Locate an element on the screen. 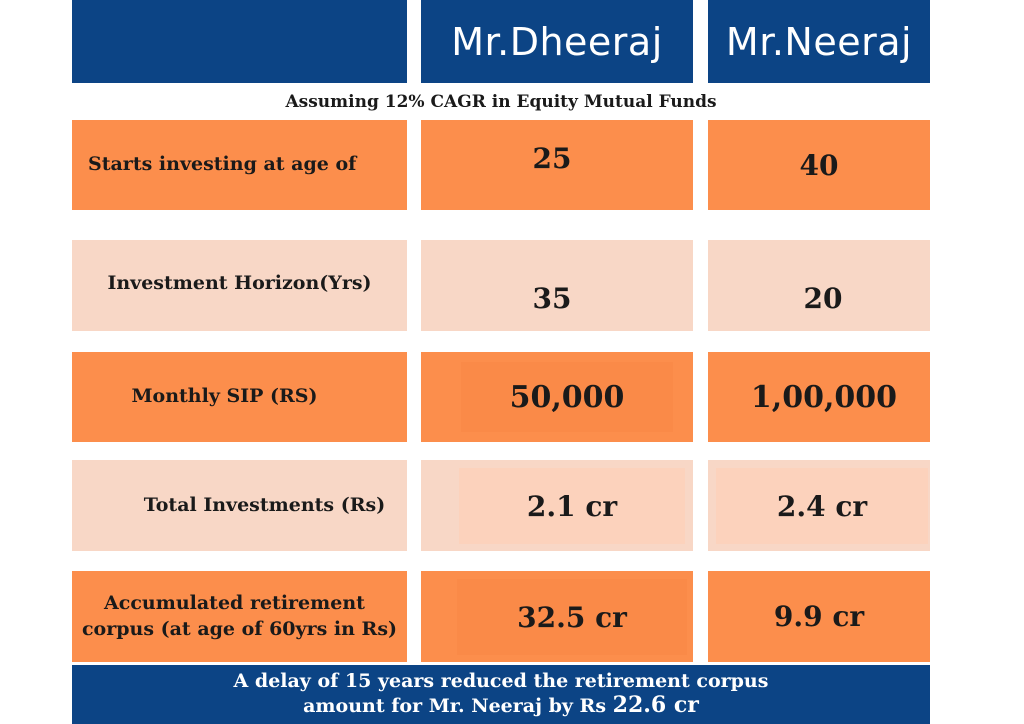  row-sip-label: Monthly SIP (RS) is located at coordinates (224, 396).